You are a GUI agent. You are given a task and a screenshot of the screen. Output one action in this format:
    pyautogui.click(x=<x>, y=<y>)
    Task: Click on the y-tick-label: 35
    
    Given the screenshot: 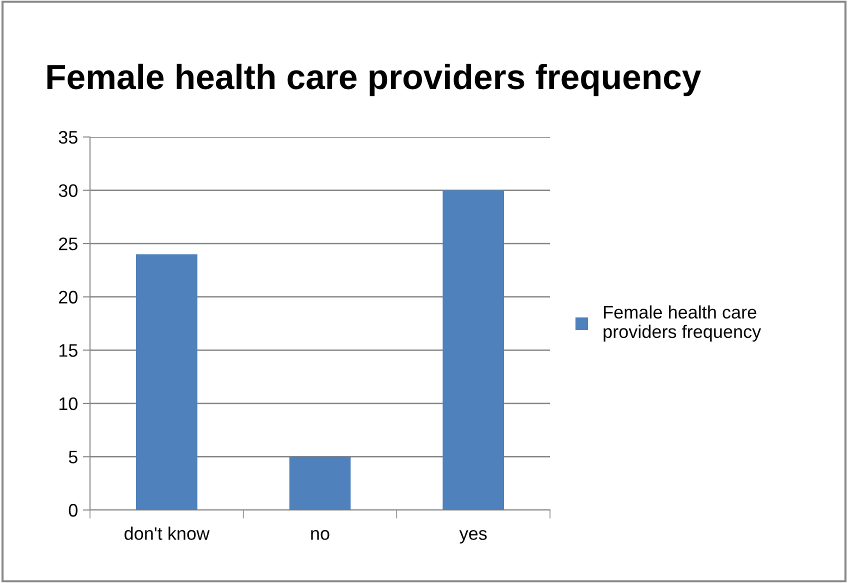 What is the action you would take?
    pyautogui.click(x=68, y=137)
    